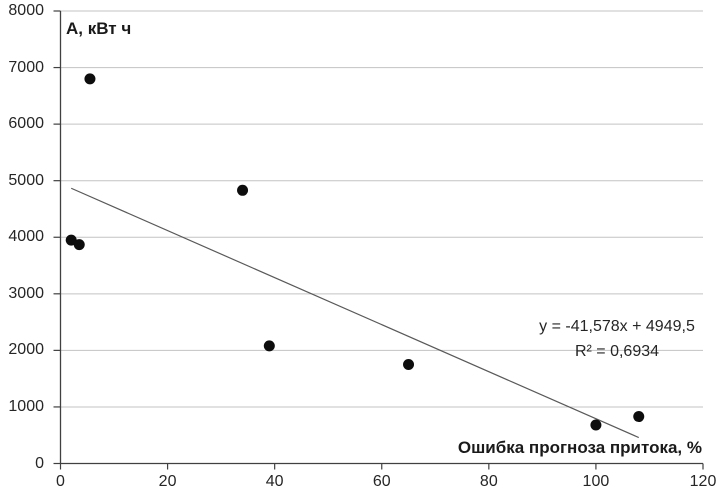  What do you see at coordinates (26, 406) in the screenshot?
I see `y-tick-label-1000: 1000` at bounding box center [26, 406].